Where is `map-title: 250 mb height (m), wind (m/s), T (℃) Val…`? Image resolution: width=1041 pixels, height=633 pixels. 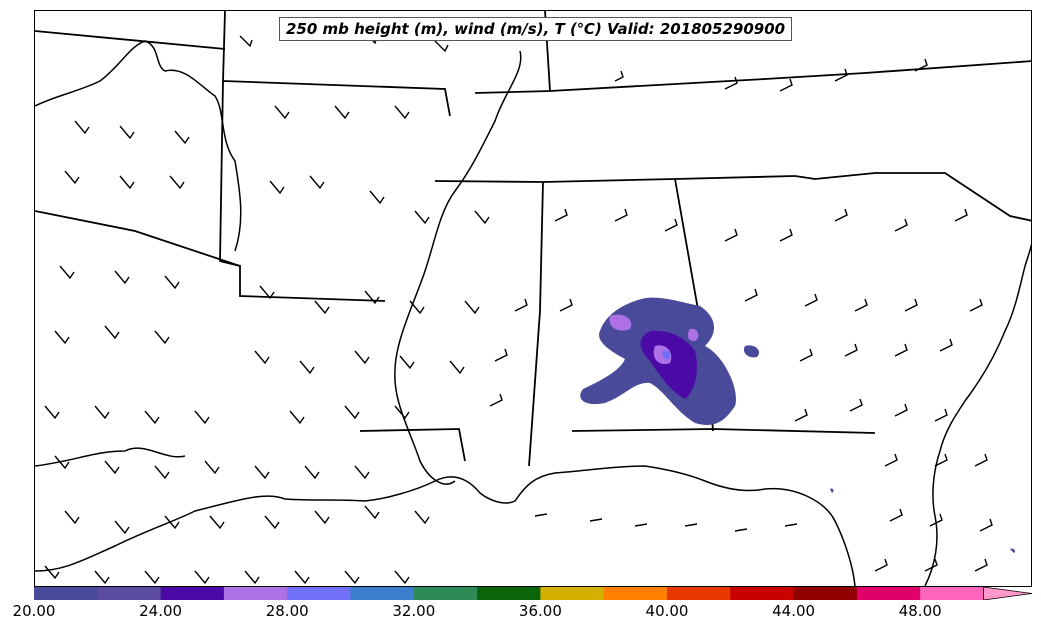
map-title: 250 mb height (m), wind (m/s), T (℃) Val… is located at coordinates (536, 29).